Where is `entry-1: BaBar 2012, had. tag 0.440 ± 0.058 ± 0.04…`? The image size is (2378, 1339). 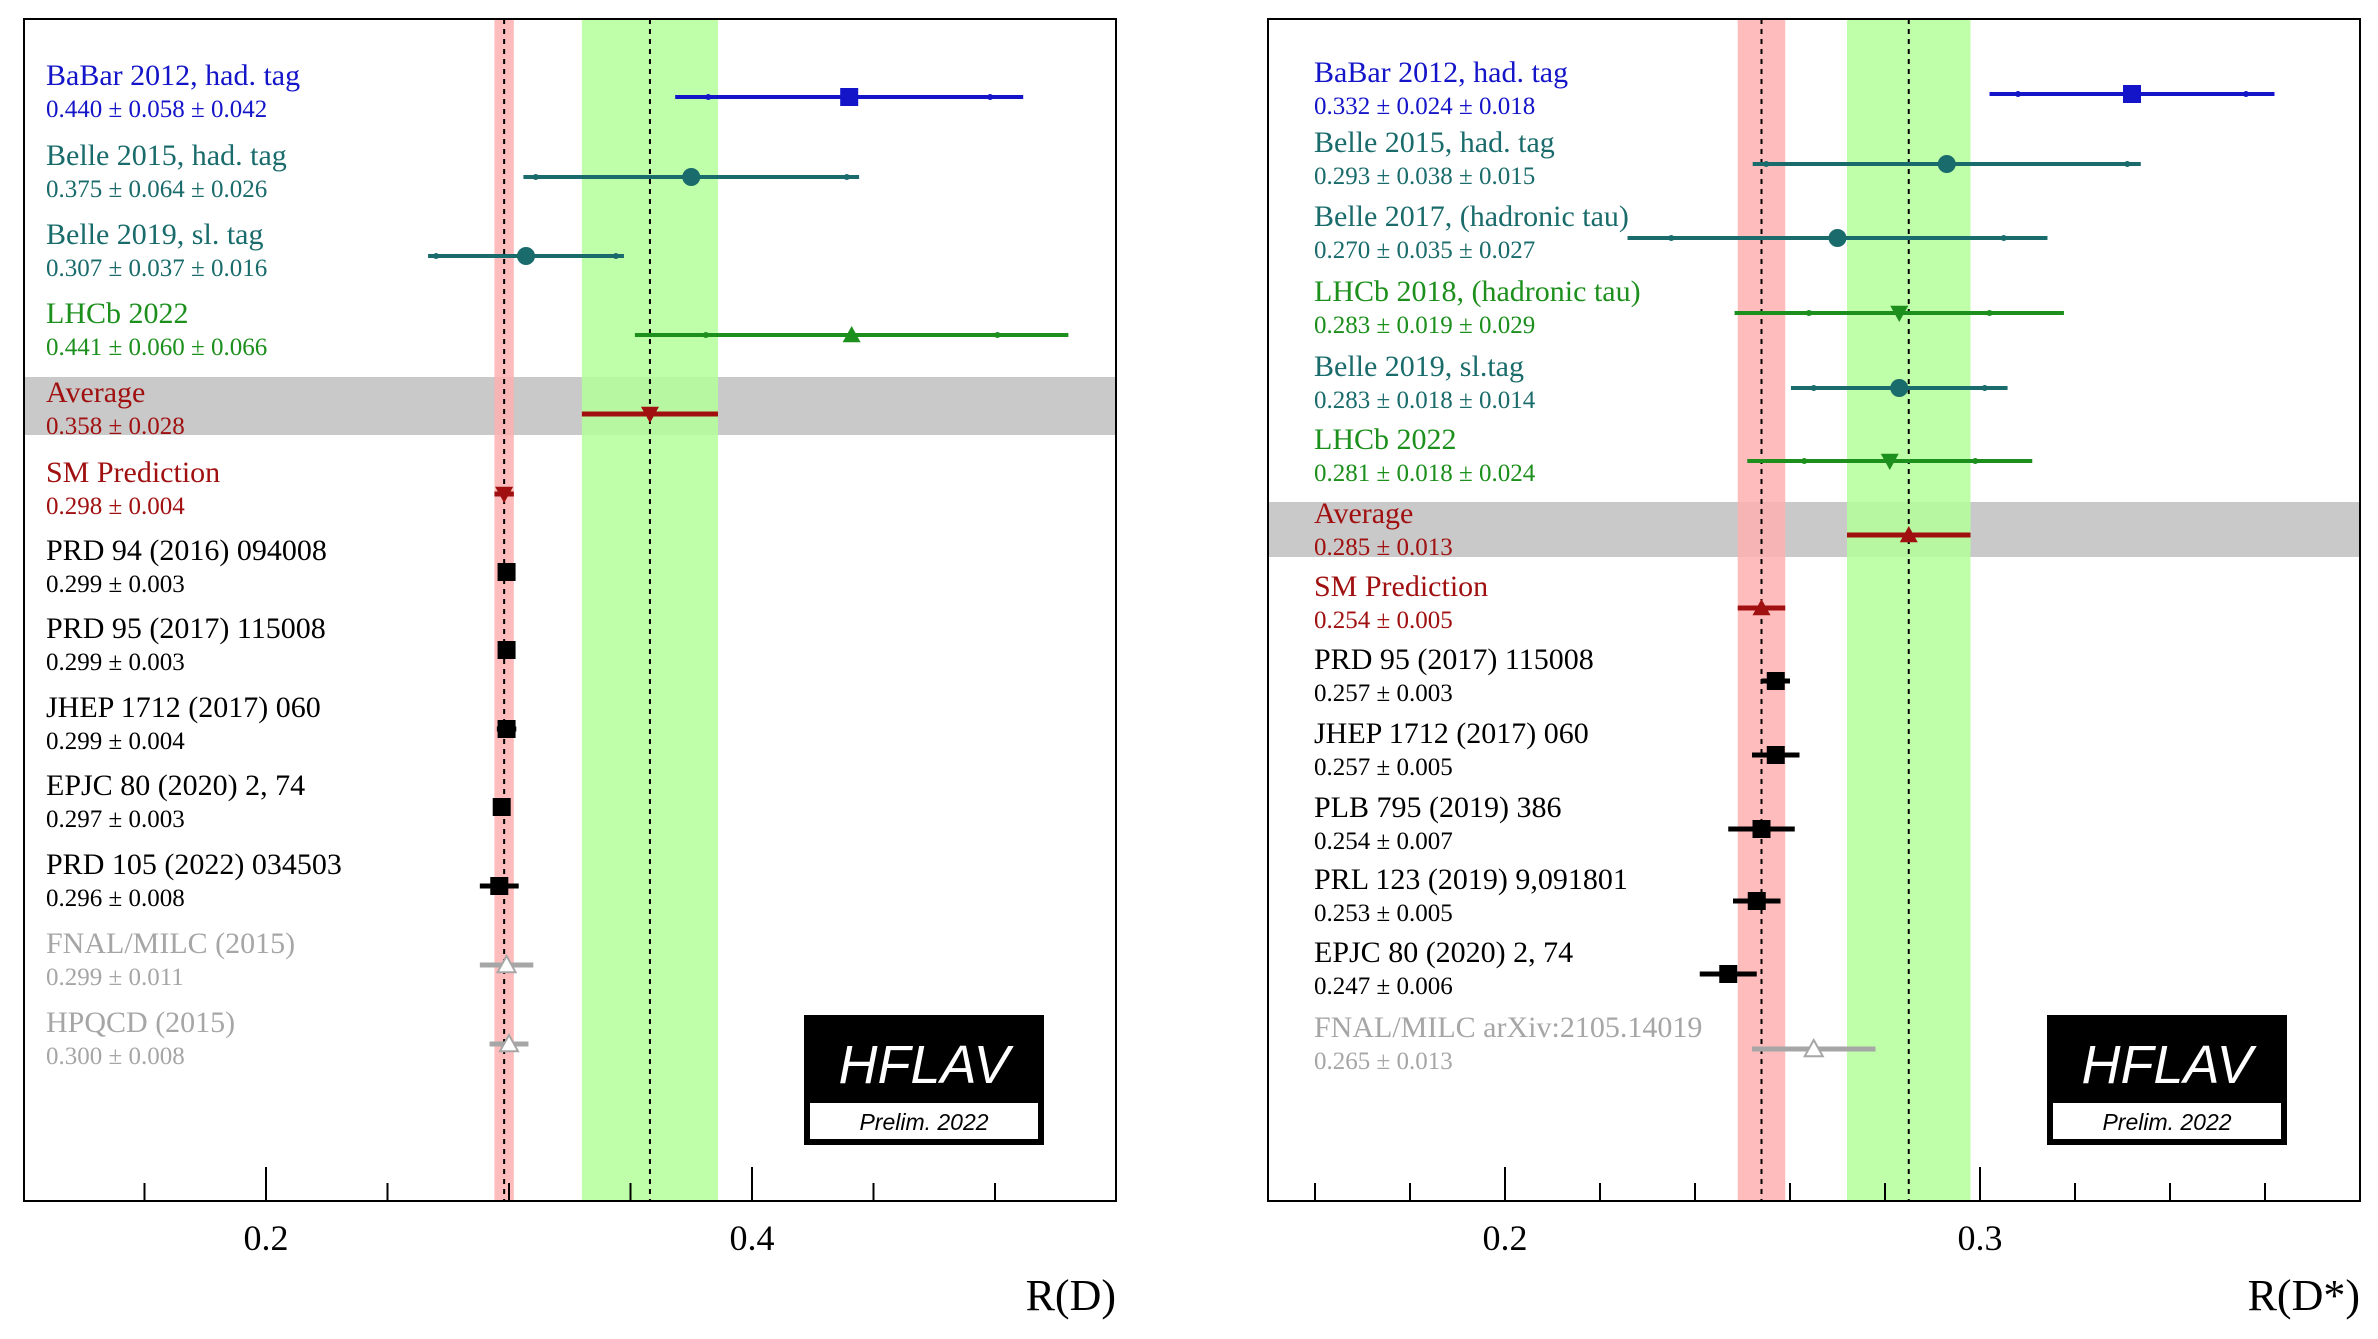 entry-1: BaBar 2012, had. tag 0.440 ± 0.058 ± 0.04… is located at coordinates (535, 91).